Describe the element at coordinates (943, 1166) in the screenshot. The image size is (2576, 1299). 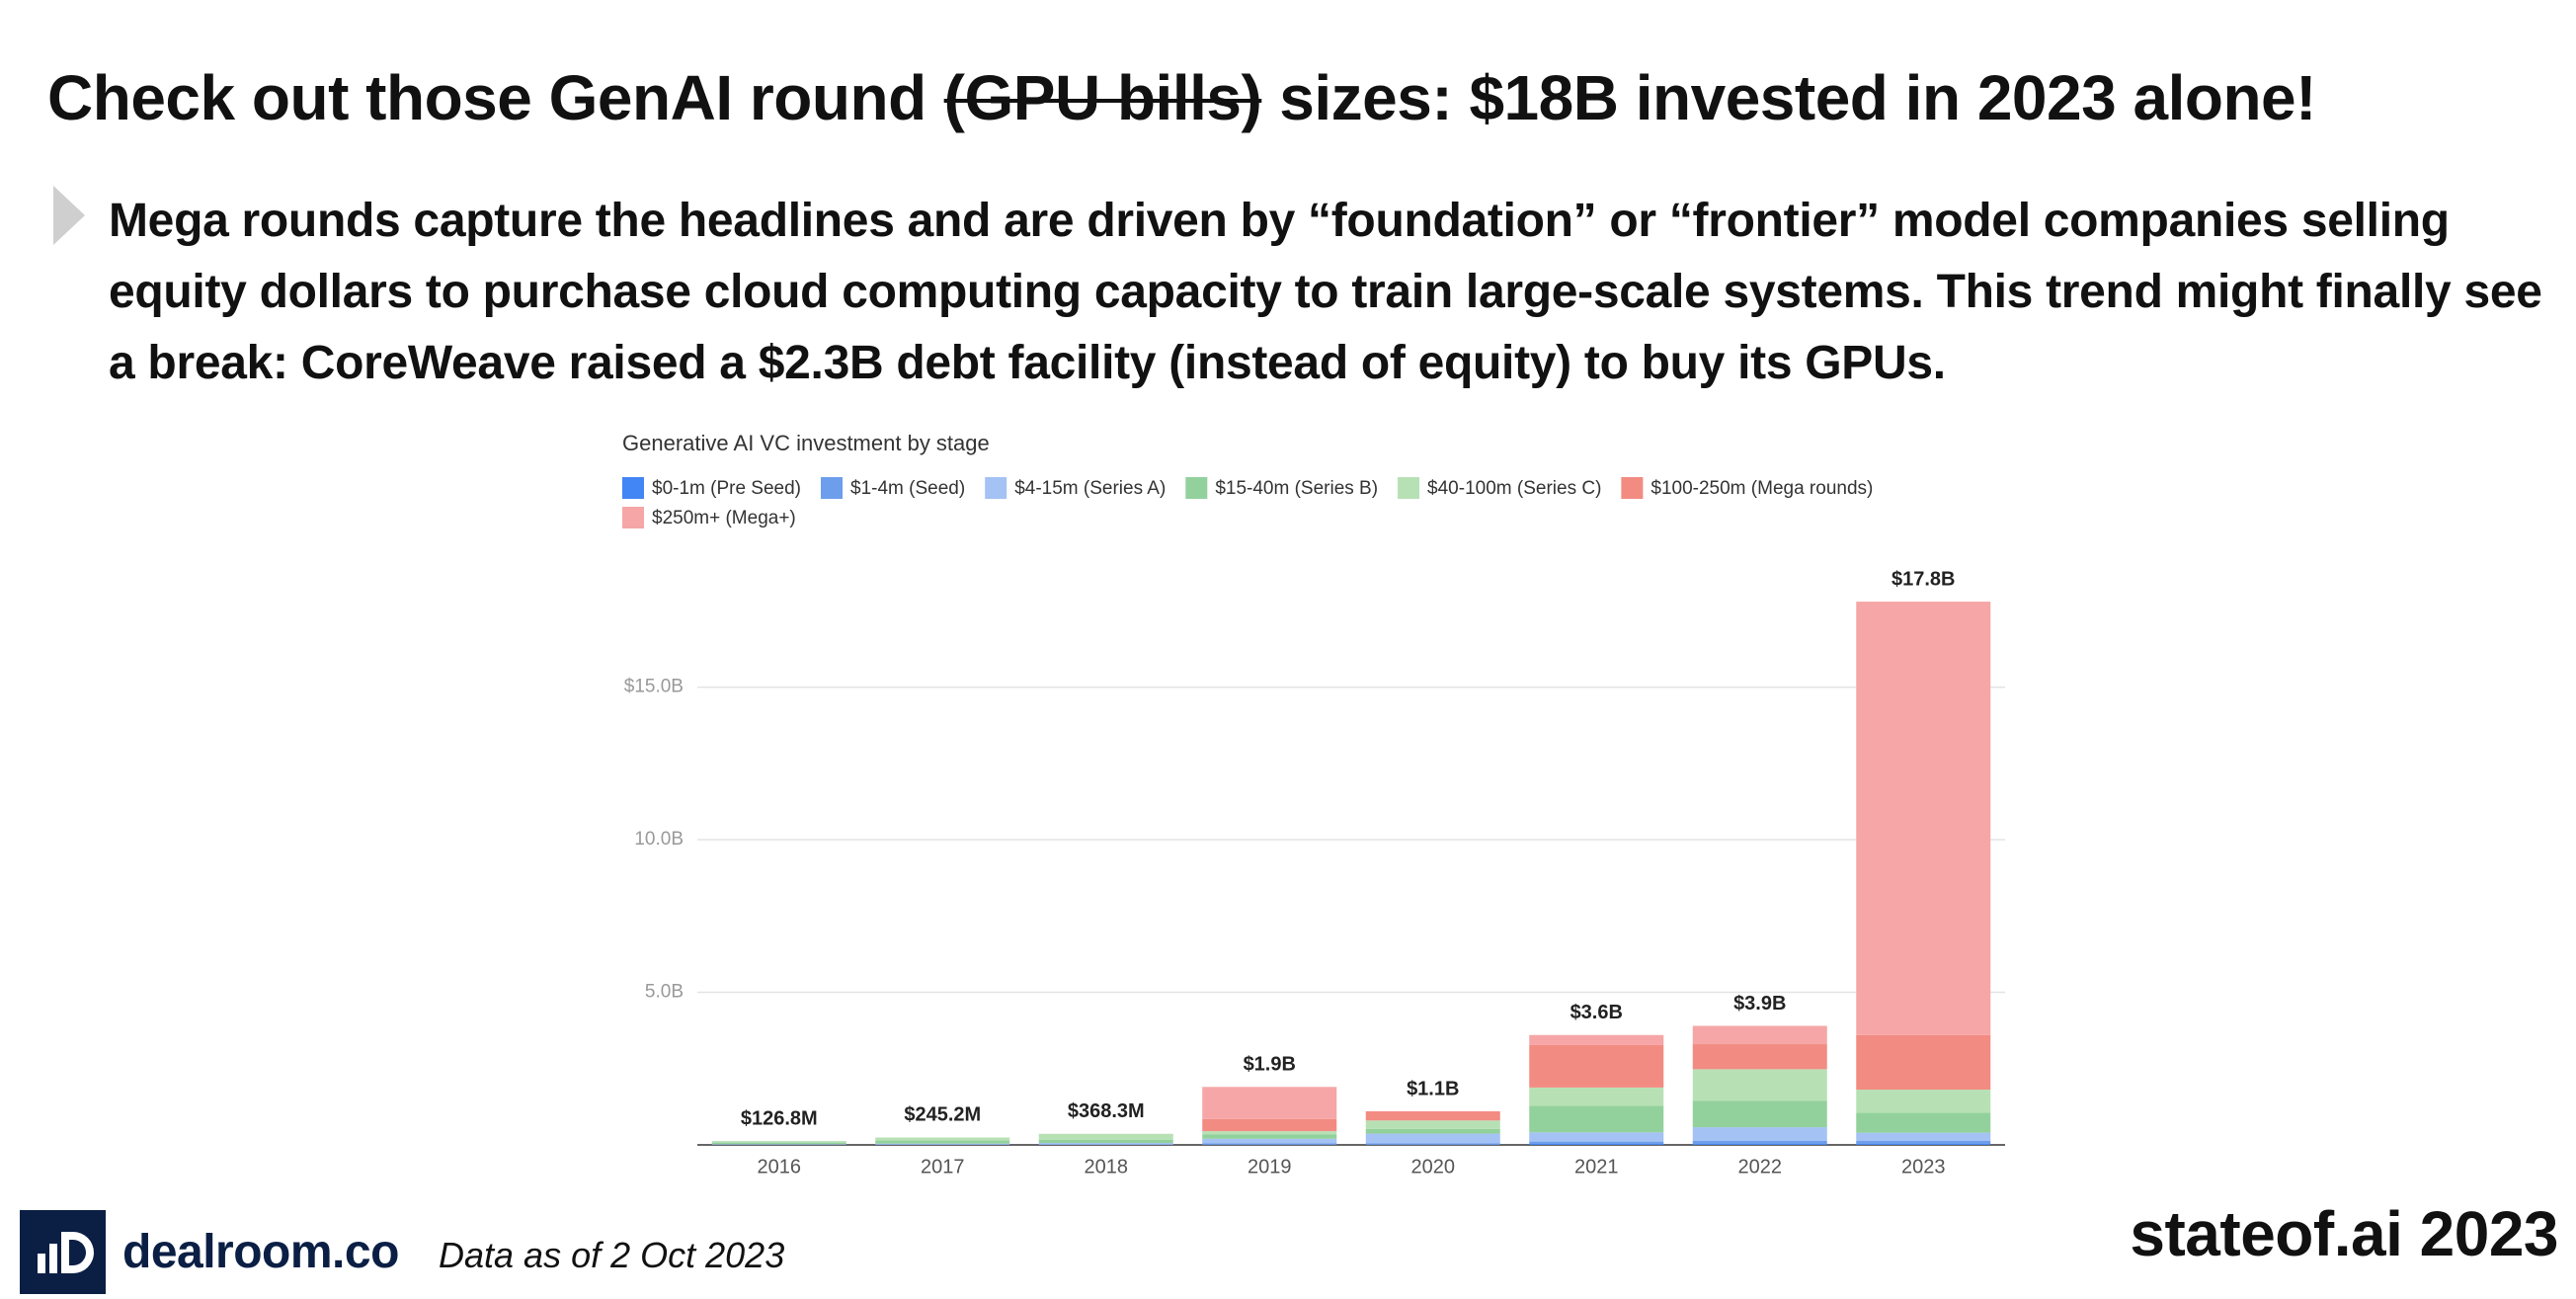
I see `x-tick-label: 2017` at that location.